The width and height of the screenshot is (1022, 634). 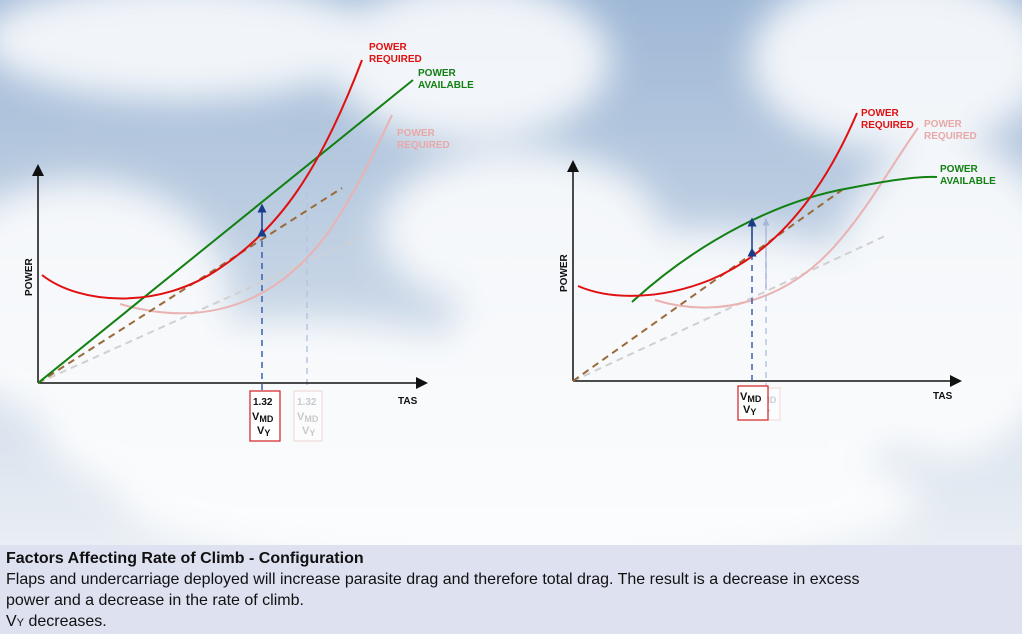 I want to click on left-ghost-vy-marker-box: 1.32 VMD VY, so click(x=308, y=416).